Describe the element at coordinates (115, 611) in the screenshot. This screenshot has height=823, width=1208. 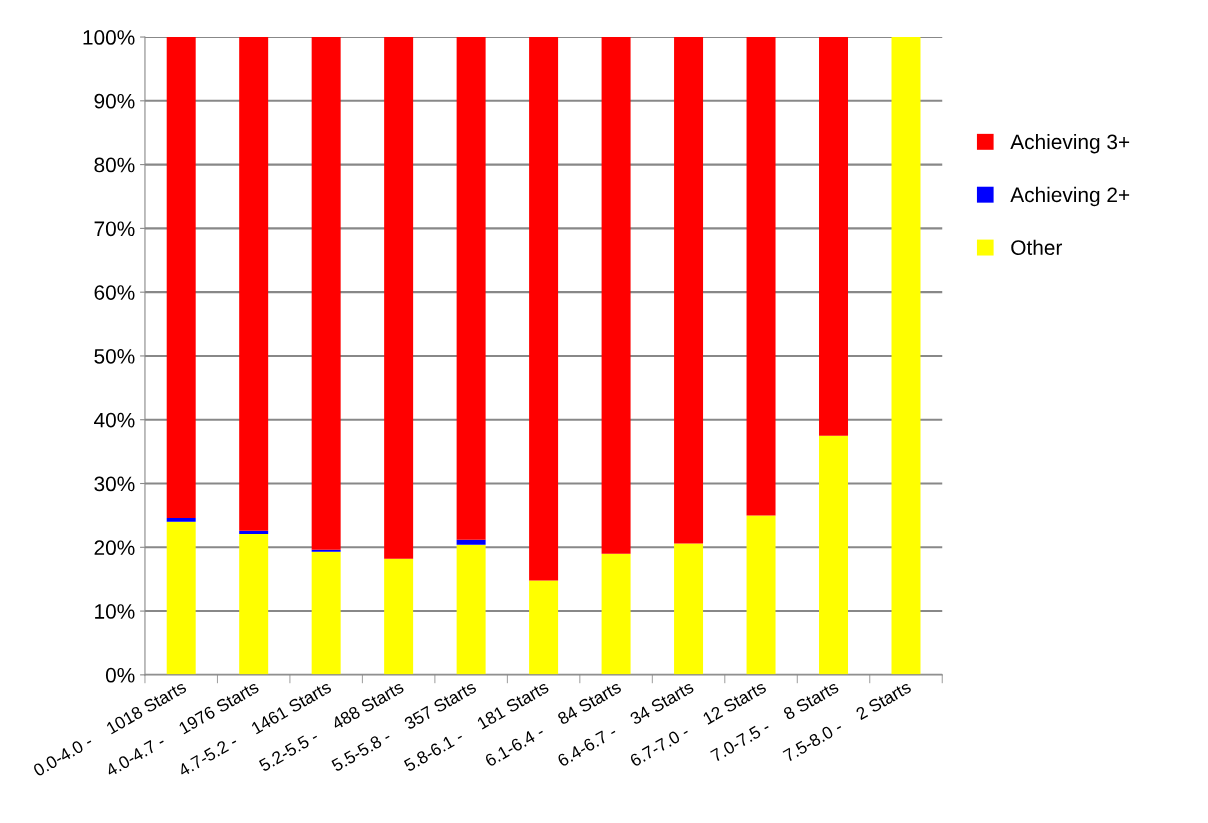
I see `y-tick-label: 10%` at that location.